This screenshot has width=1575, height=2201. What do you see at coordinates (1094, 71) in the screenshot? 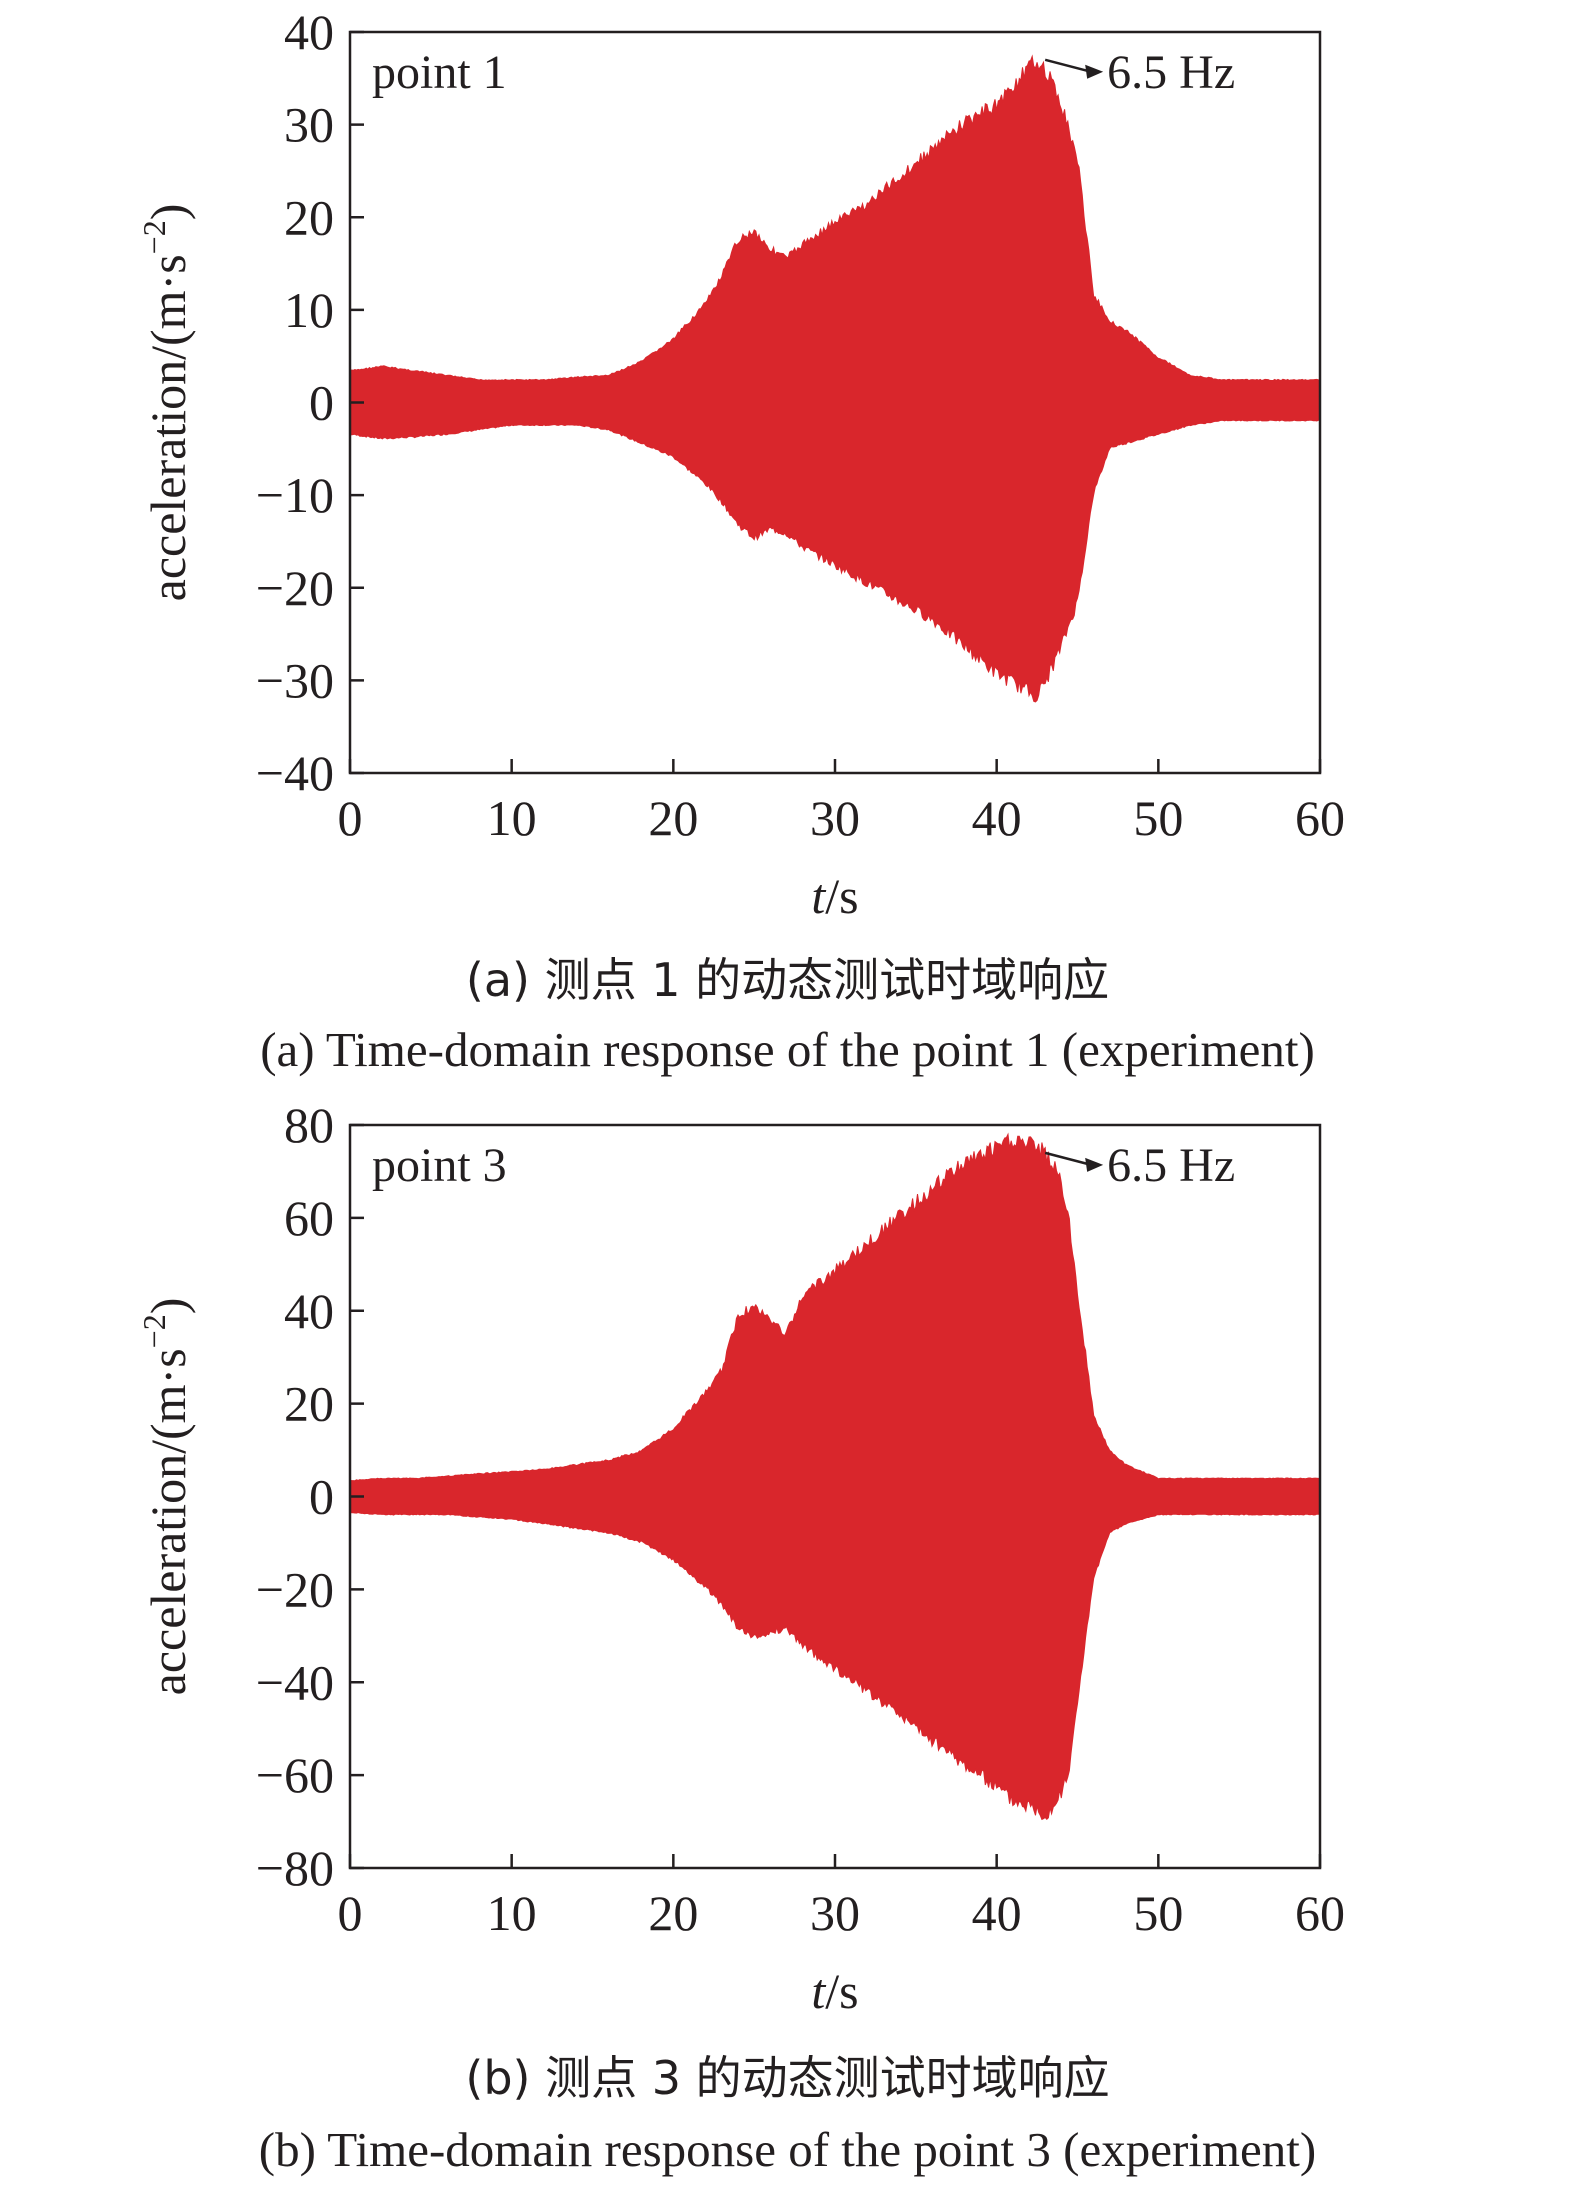
I see `annotation-arrowhead-a` at bounding box center [1094, 71].